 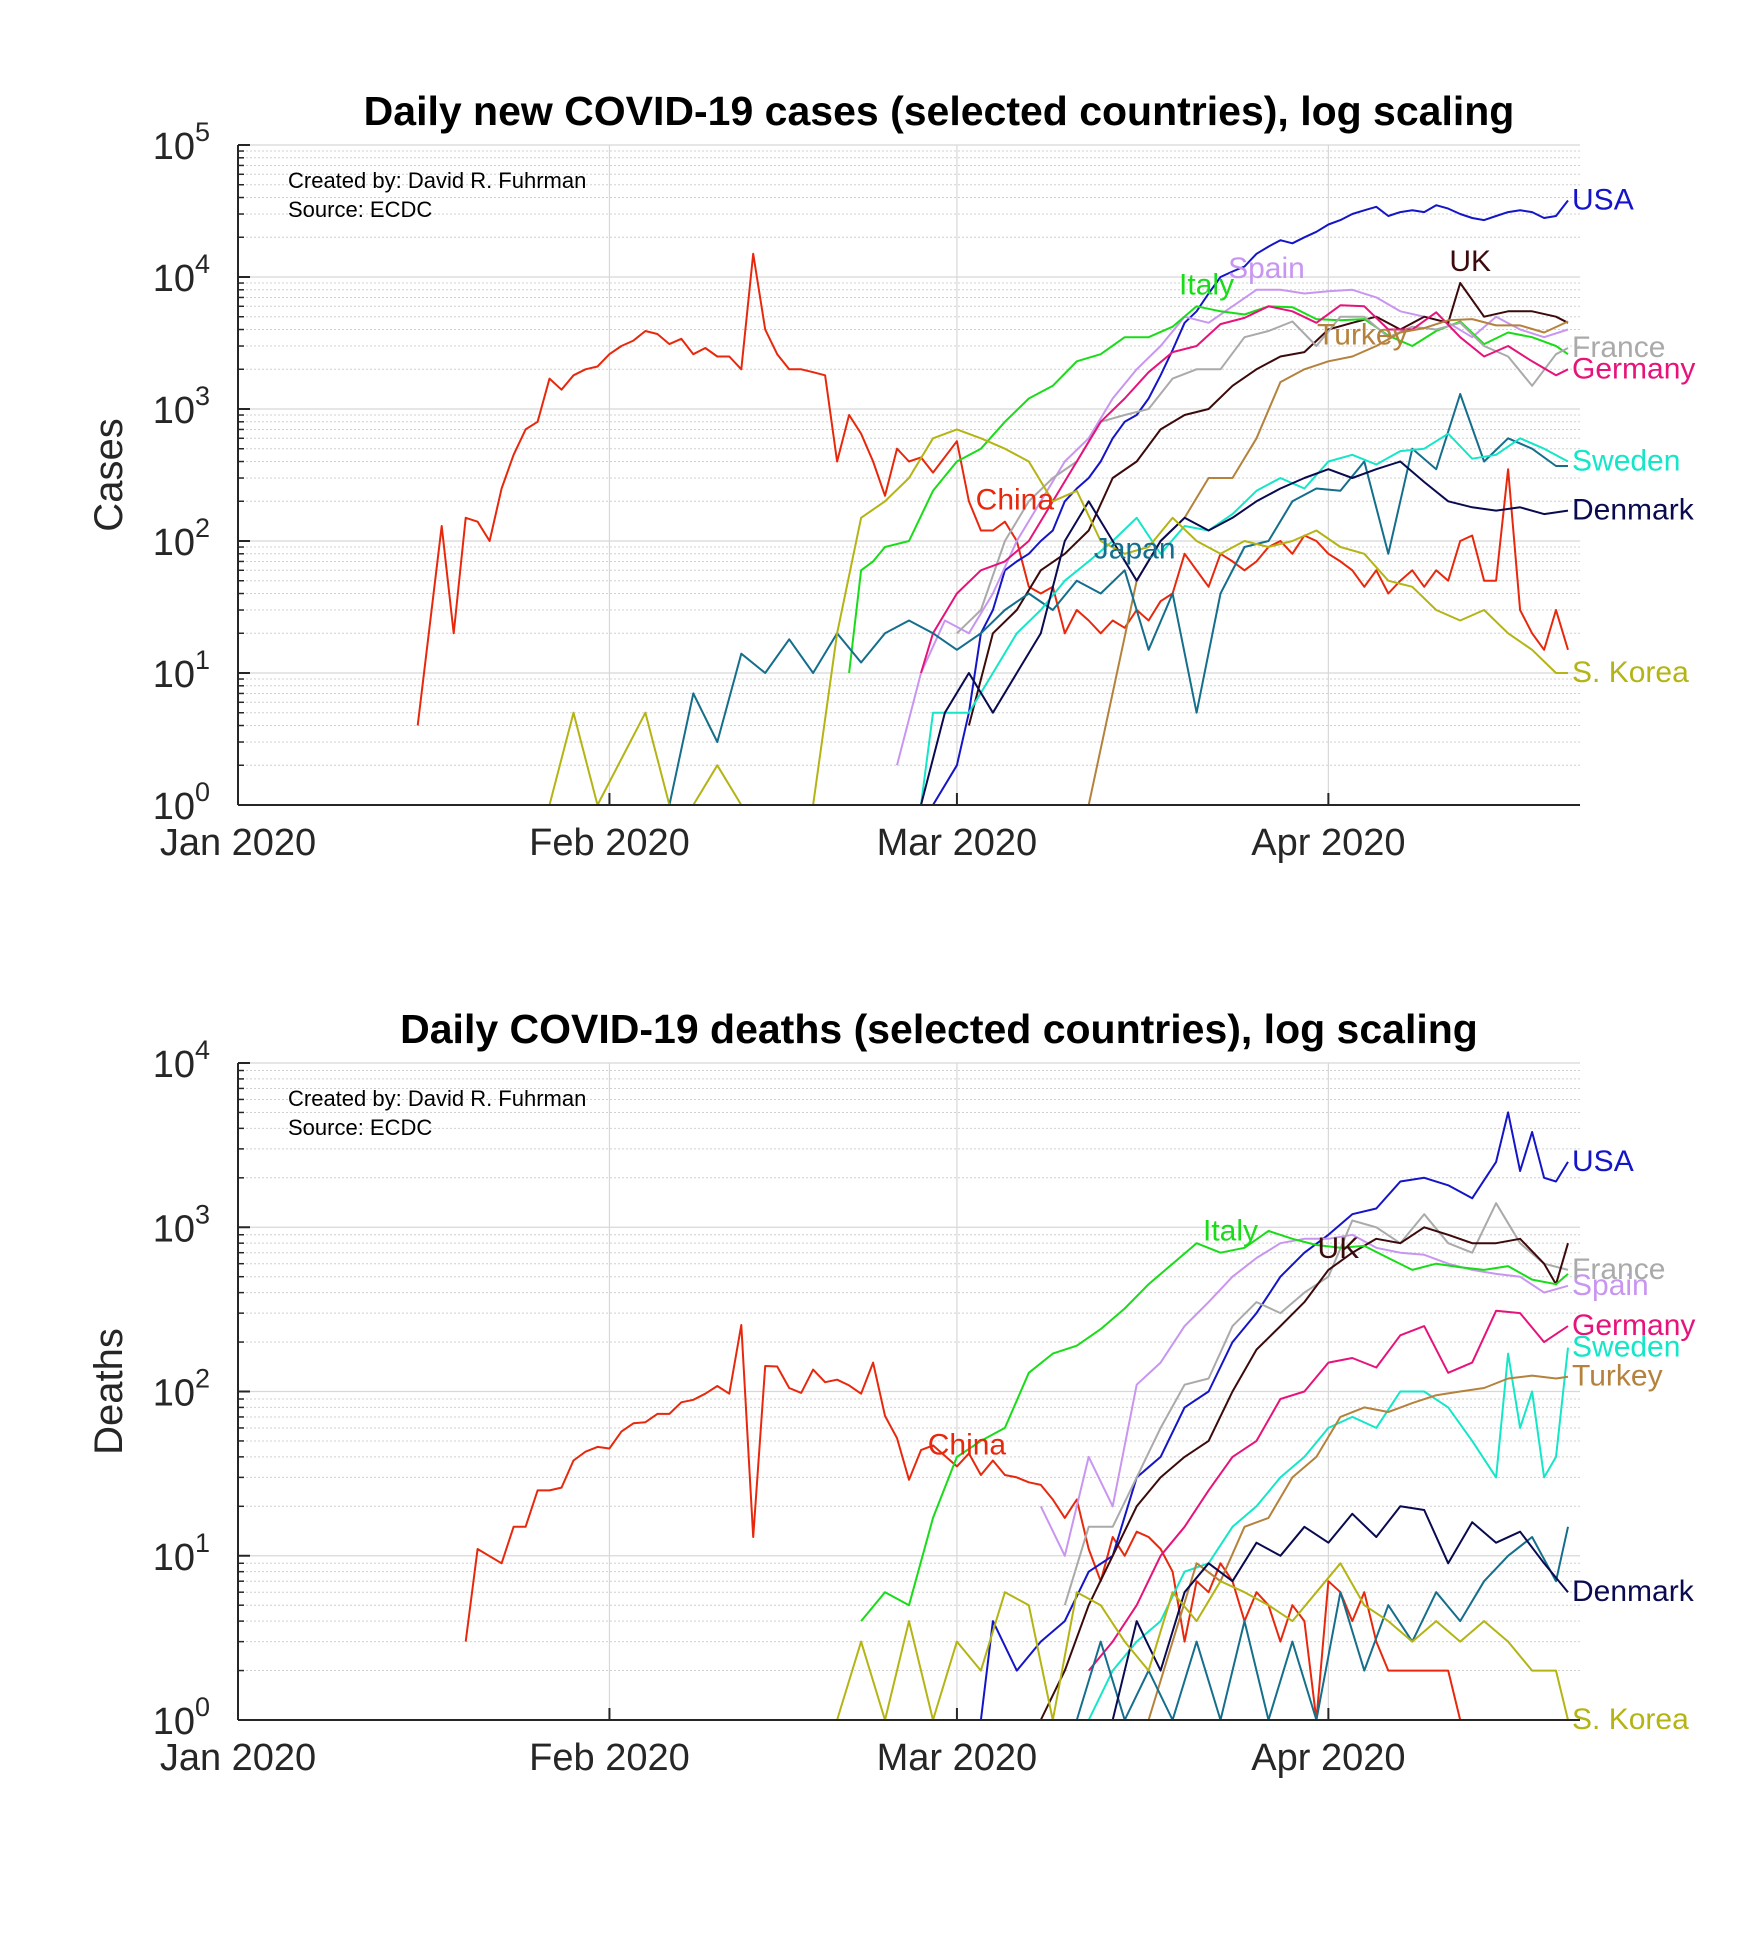 What do you see at coordinates (1262, 475) in the screenshot?
I see `series-line-france` at bounding box center [1262, 475].